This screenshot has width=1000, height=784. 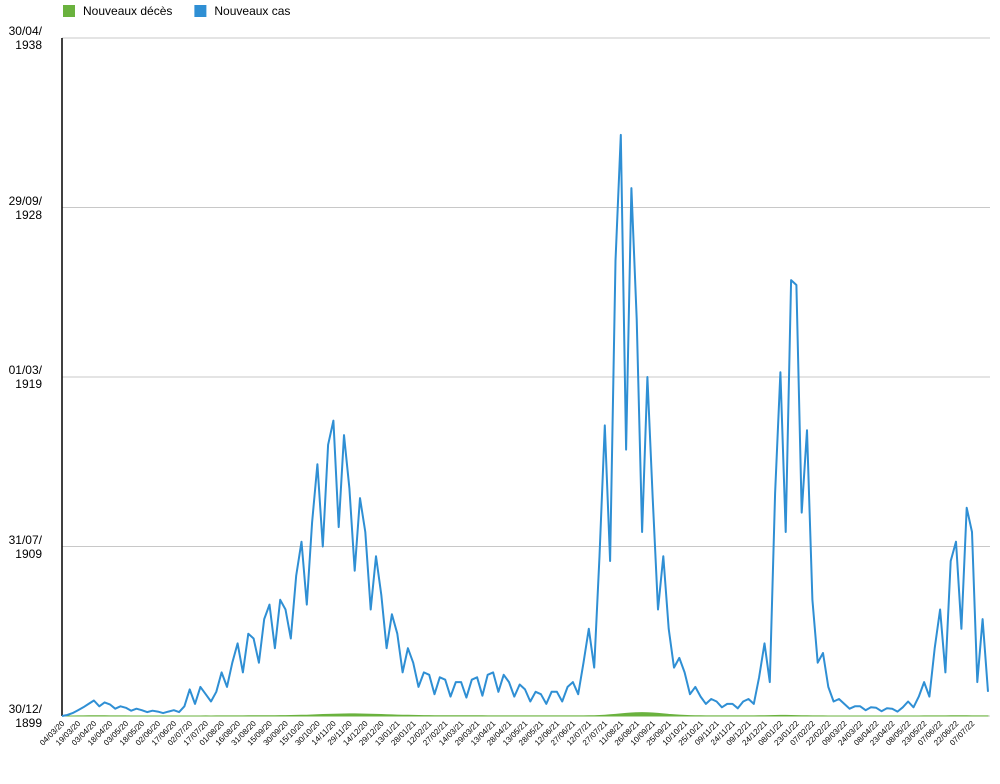 What do you see at coordinates (525, 714) in the screenshot?
I see `series-area` at bounding box center [525, 714].